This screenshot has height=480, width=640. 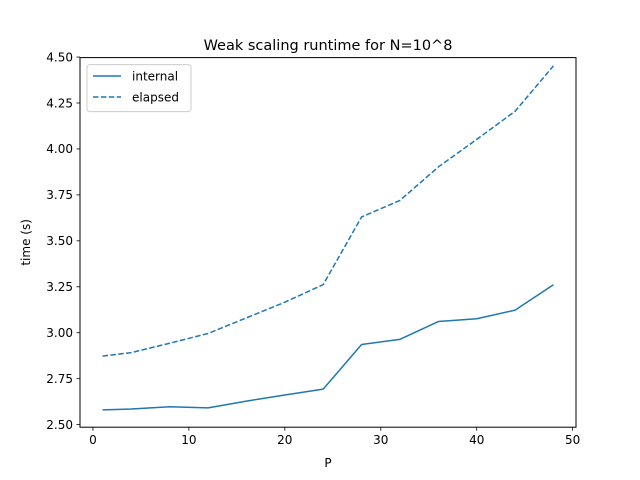 What do you see at coordinates (155, 77) in the screenshot?
I see `legend-label-internal: internal` at bounding box center [155, 77].